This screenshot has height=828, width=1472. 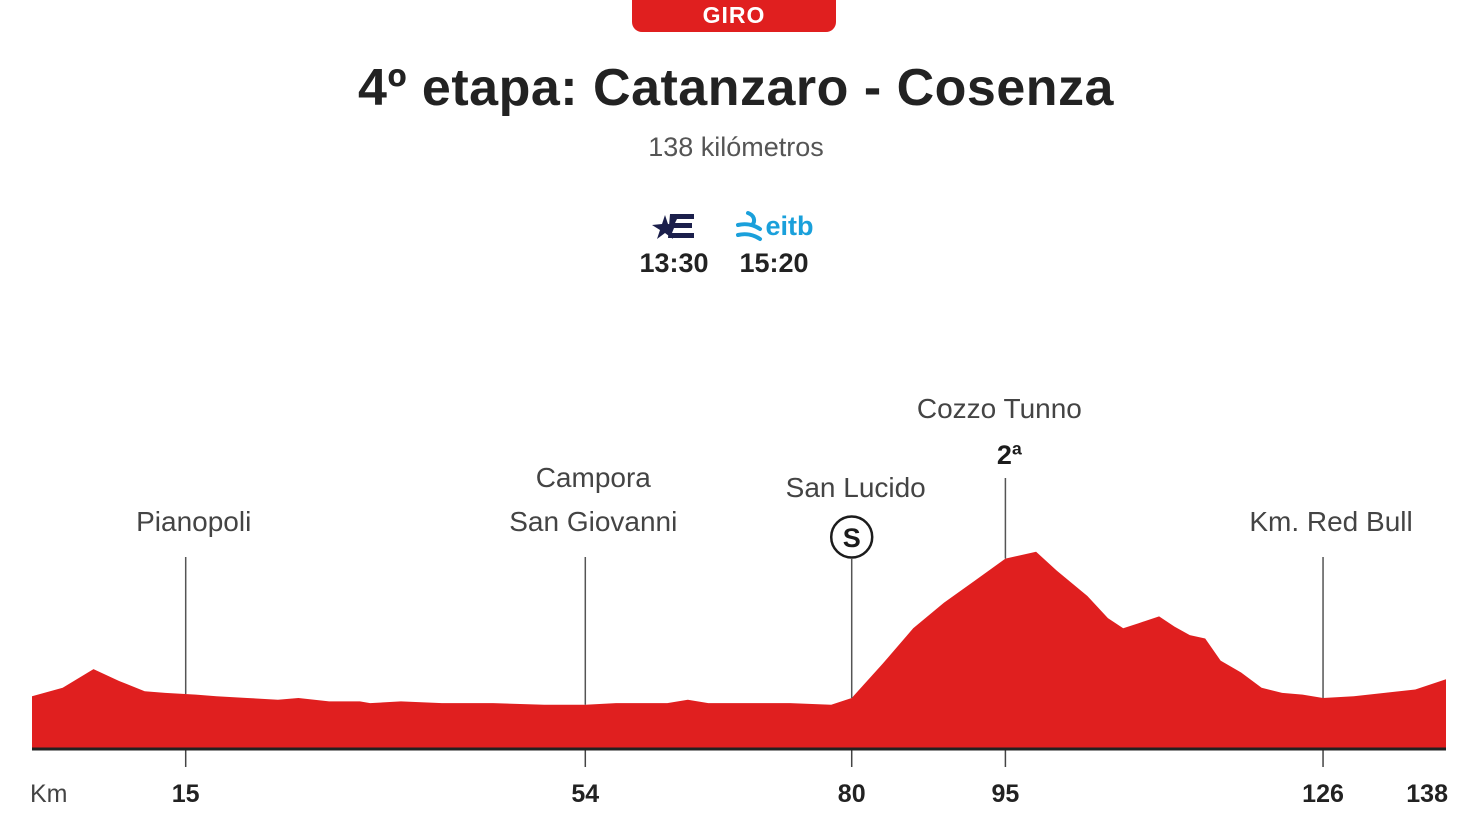 What do you see at coordinates (593, 521) in the screenshot?
I see `point-label: San Giovanni` at bounding box center [593, 521].